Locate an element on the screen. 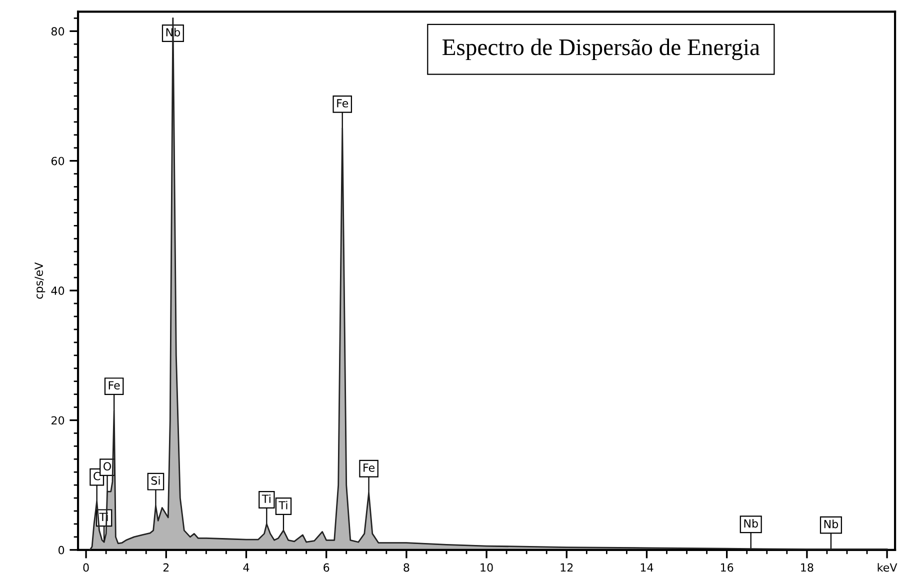 Image resolution: width=918 pixels, height=585 pixels. annotation: Si is located at coordinates (155, 480).